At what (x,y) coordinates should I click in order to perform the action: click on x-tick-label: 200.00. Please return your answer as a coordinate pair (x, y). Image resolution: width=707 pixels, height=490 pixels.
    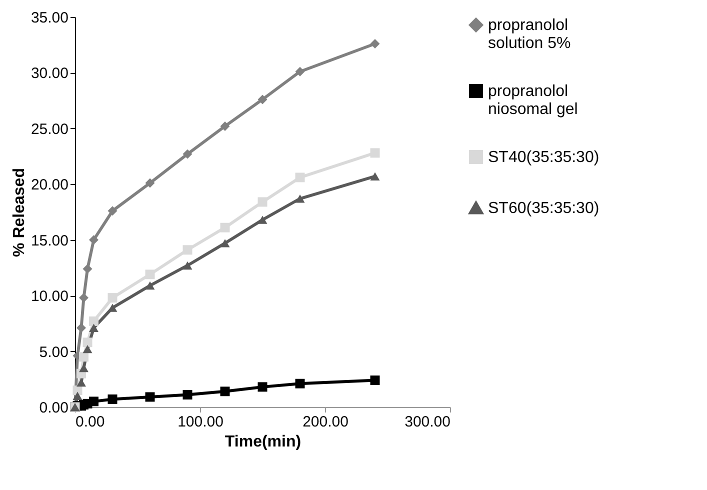
    Looking at the image, I should click on (325, 422).